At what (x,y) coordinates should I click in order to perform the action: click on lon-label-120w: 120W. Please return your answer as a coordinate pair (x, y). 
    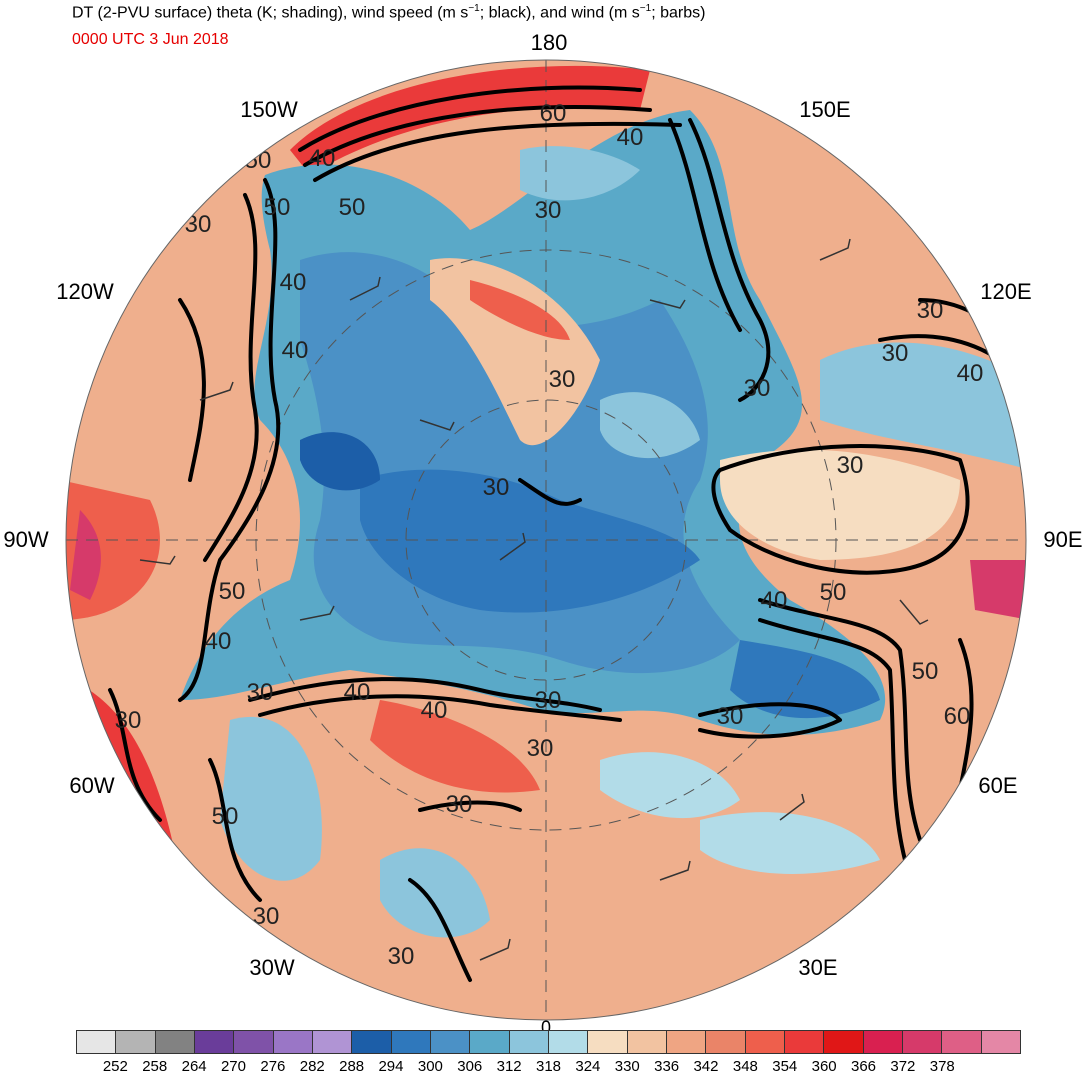
    Looking at the image, I should click on (85, 291).